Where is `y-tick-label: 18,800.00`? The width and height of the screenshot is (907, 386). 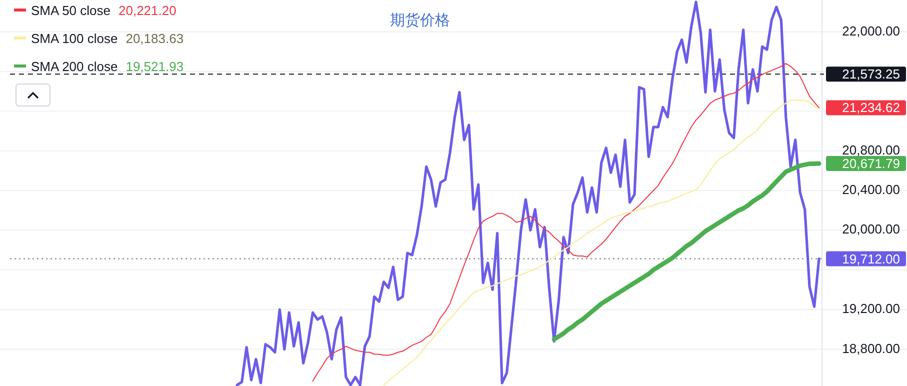
y-tick-label: 18,800.00 is located at coordinates (871, 348).